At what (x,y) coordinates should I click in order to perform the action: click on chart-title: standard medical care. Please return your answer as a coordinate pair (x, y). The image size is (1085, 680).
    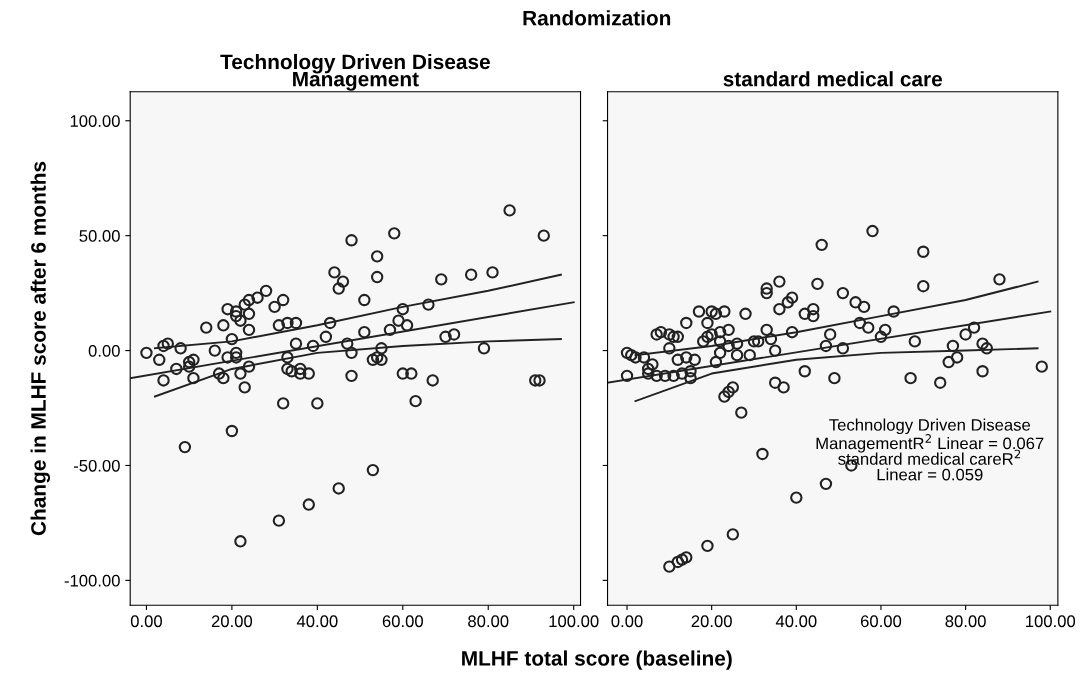
    Looking at the image, I should click on (833, 79).